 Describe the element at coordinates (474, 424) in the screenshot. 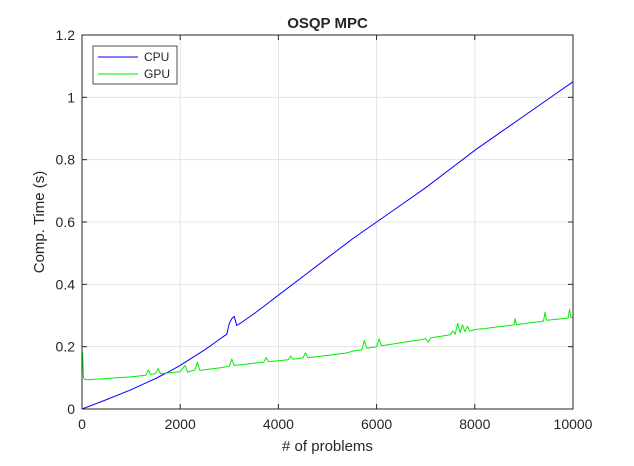

I see `x-tick-label: 8000` at that location.